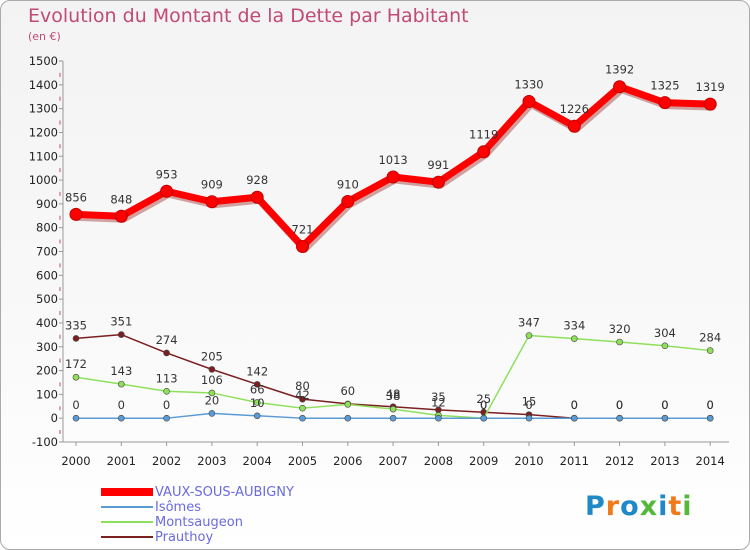 Image resolution: width=750 pixels, height=550 pixels. What do you see at coordinates (528, 84) in the screenshot?
I see `data-label: 1330` at bounding box center [528, 84].